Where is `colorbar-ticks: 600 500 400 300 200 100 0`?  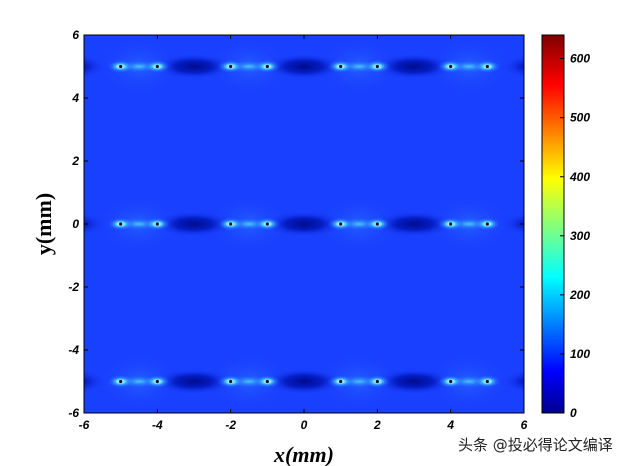 colorbar-ticks: 600 500 400 300 200 100 0 is located at coordinates (575, 236).